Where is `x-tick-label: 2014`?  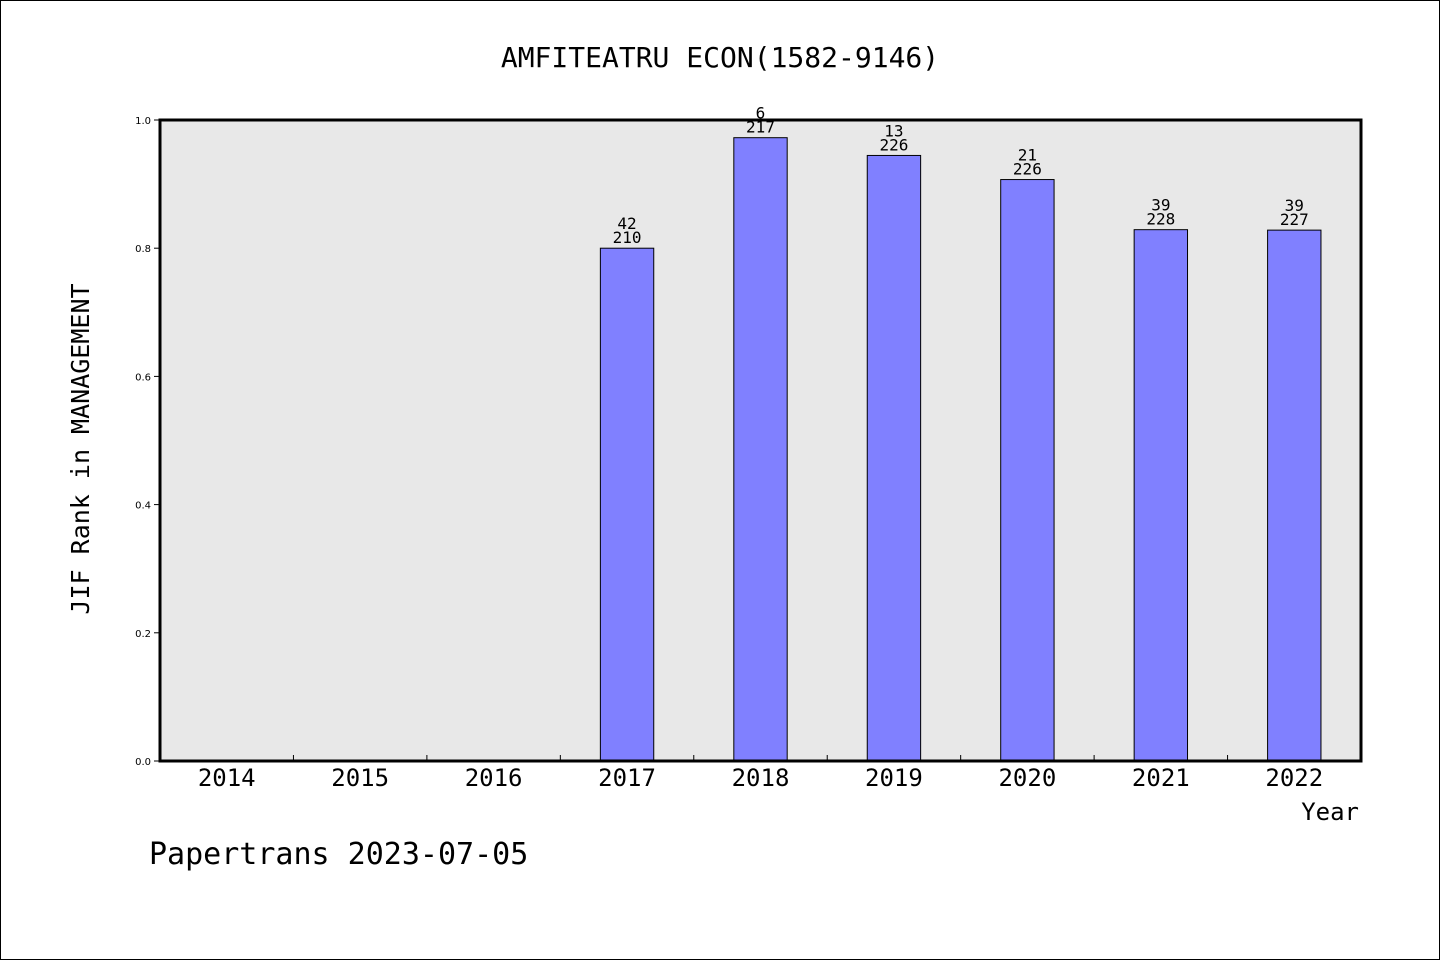
x-tick-label: 2014 is located at coordinates (227, 778).